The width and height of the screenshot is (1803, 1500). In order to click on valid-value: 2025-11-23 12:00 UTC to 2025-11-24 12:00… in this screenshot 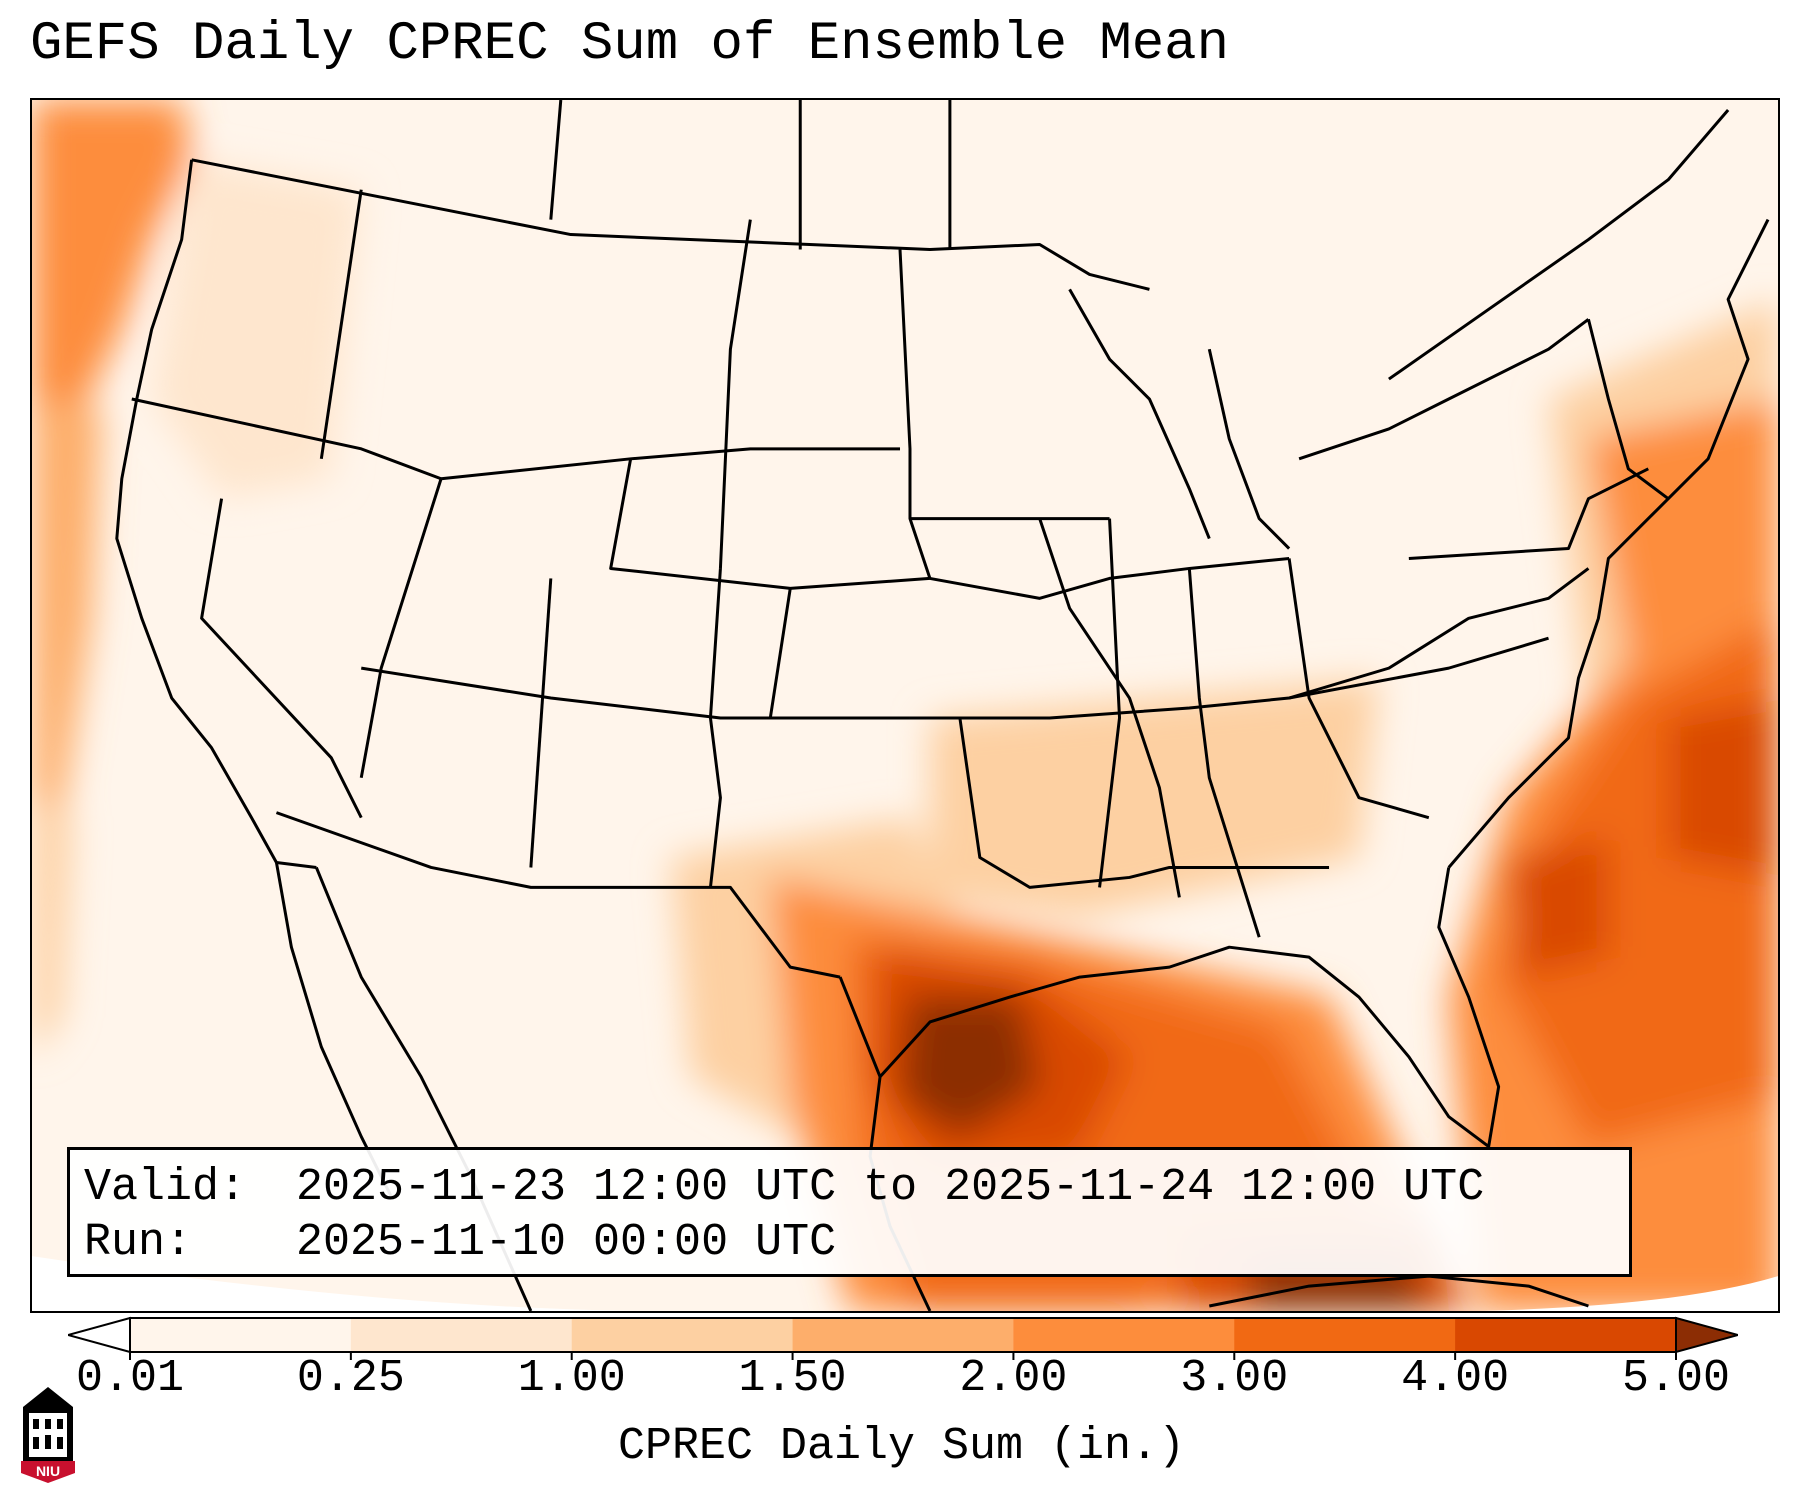, I will do `click(890, 1187)`.